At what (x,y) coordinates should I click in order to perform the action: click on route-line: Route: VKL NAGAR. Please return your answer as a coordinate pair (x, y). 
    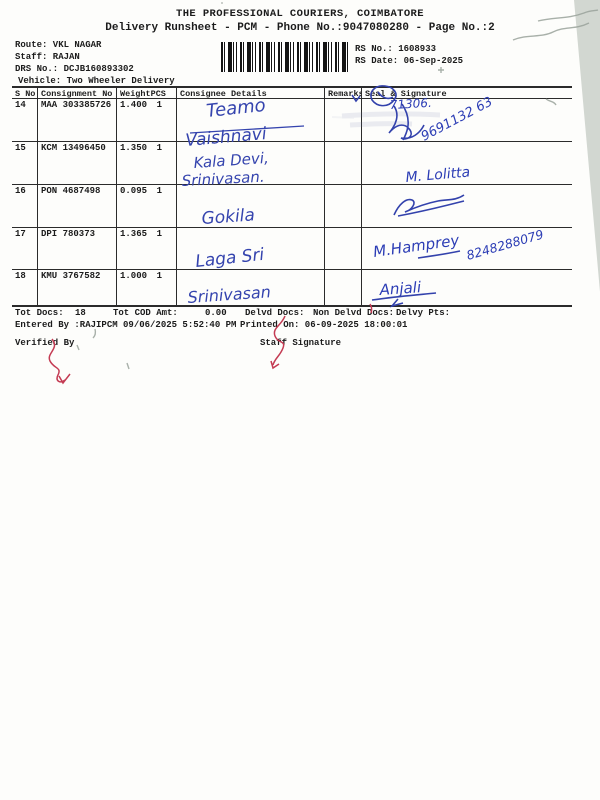
    Looking at the image, I should click on (58, 45).